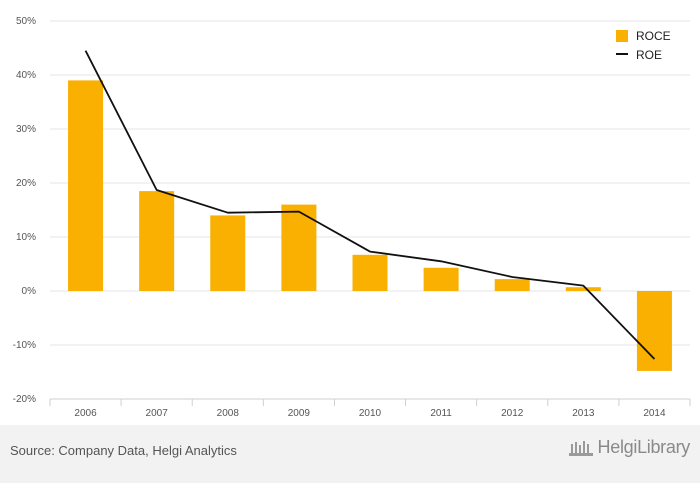 This screenshot has height=483, width=700. I want to click on library-icon, so click(580, 448).